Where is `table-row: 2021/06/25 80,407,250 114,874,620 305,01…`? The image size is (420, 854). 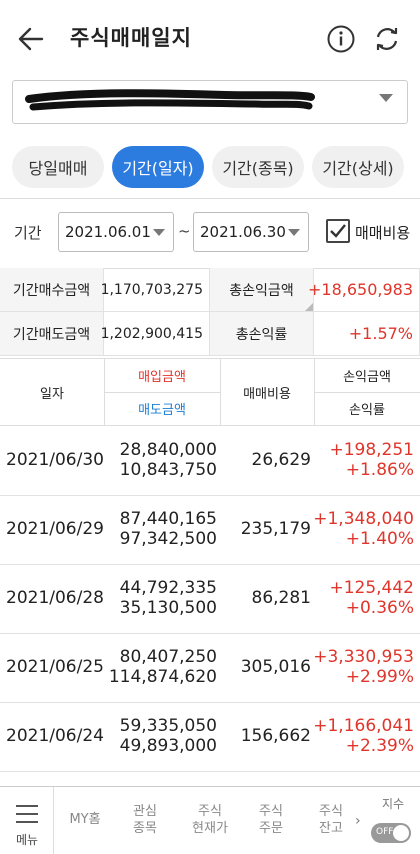 table-row: 2021/06/25 80,407,250 114,874,620 305,01… is located at coordinates (210, 668).